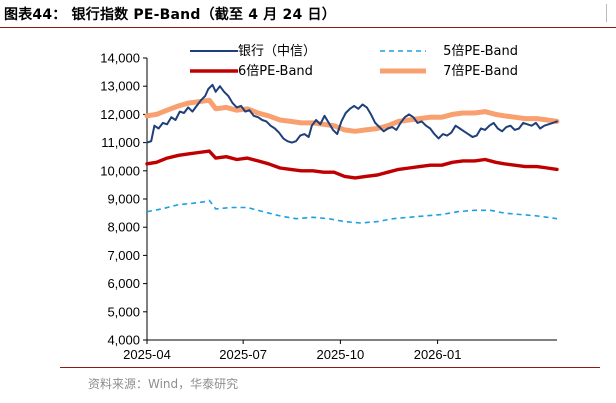  What do you see at coordinates (243, 354) in the screenshot?
I see `x-tick-label: 2025-07` at bounding box center [243, 354].